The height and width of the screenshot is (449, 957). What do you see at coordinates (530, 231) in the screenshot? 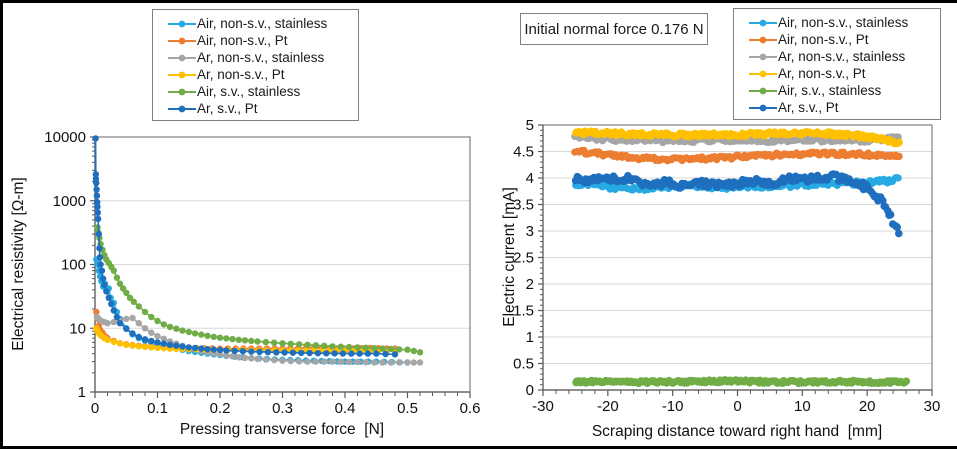
I see `svg-text: 3` at bounding box center [530, 231].